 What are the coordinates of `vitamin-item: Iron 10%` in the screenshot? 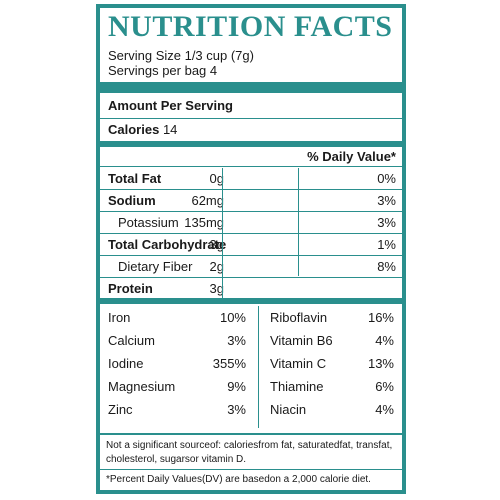 It's located at (177, 321).